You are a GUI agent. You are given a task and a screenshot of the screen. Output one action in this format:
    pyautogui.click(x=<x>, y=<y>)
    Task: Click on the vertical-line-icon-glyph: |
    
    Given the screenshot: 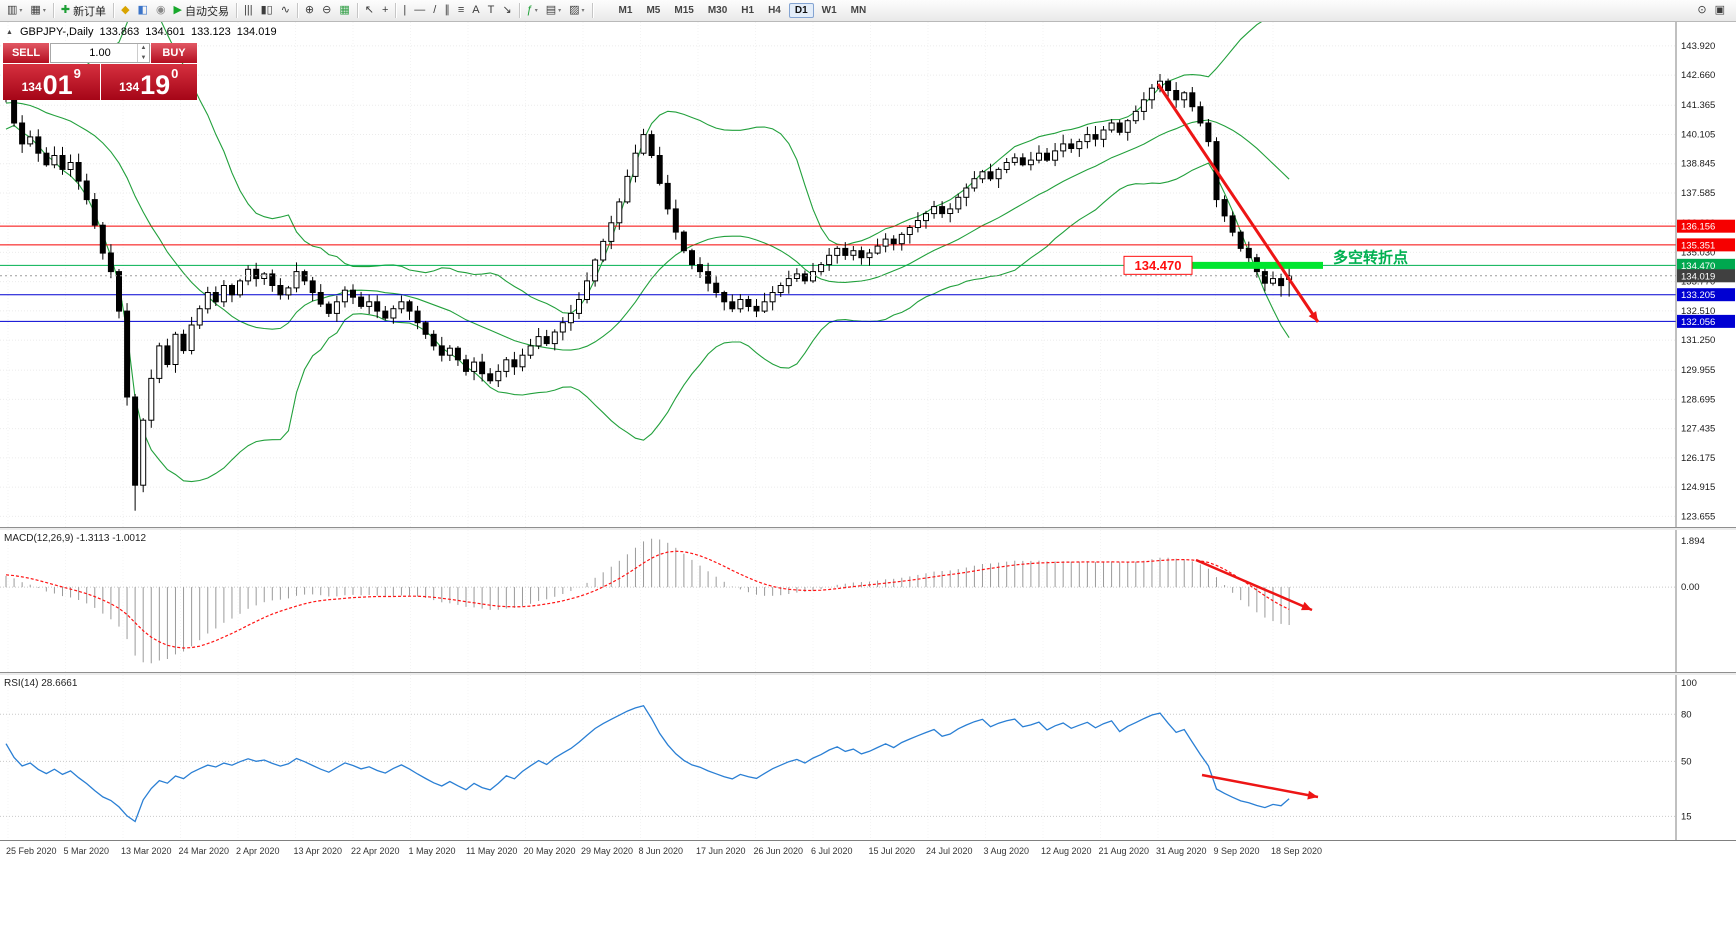 What is the action you would take?
    pyautogui.click(x=405, y=10)
    